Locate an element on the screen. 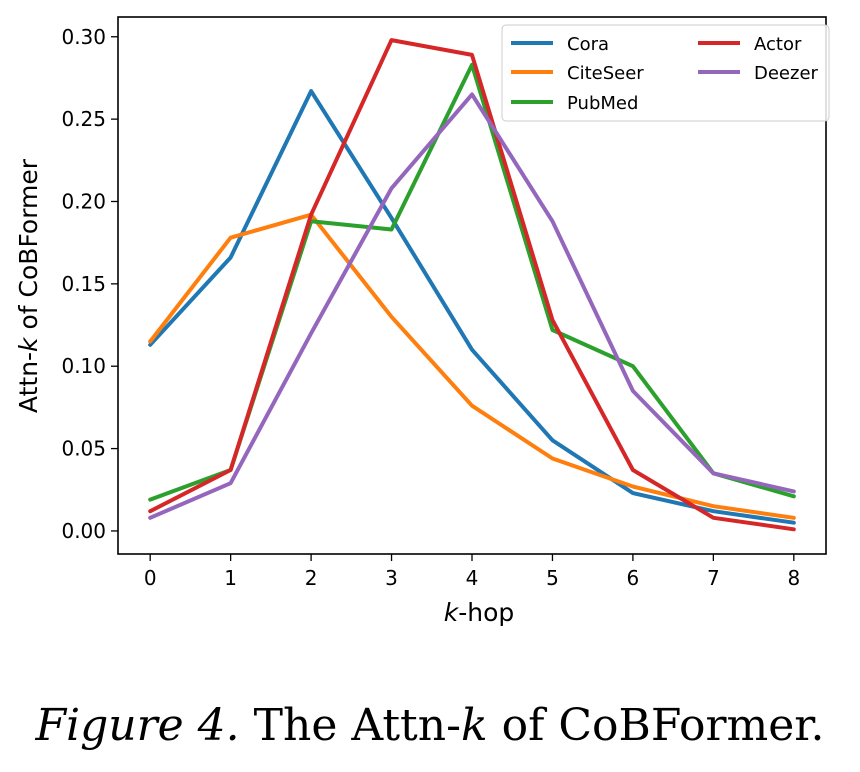 The height and width of the screenshot is (772, 860). figure-label: Figure 4. is located at coordinates (137, 725).